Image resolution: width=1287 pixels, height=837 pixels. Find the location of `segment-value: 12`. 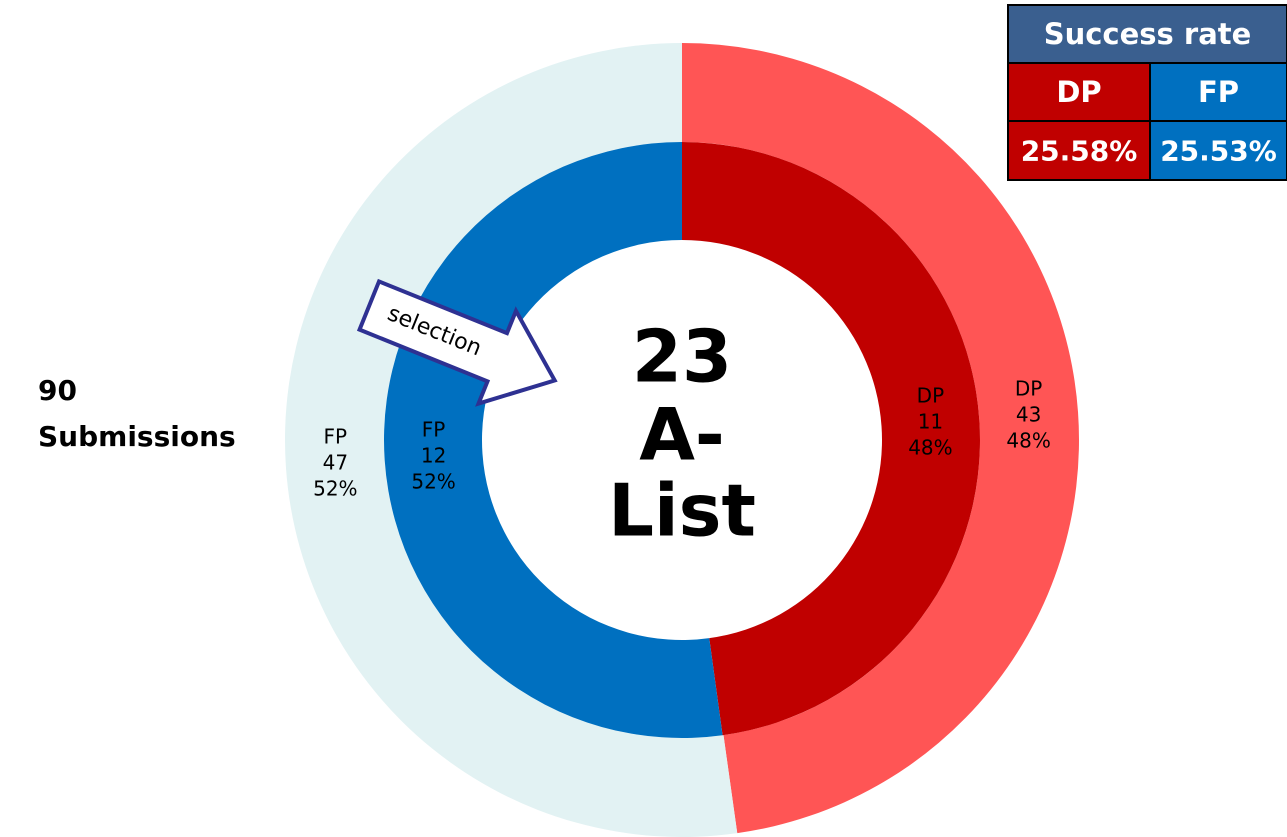

segment-value: 12 is located at coordinates (433, 455).